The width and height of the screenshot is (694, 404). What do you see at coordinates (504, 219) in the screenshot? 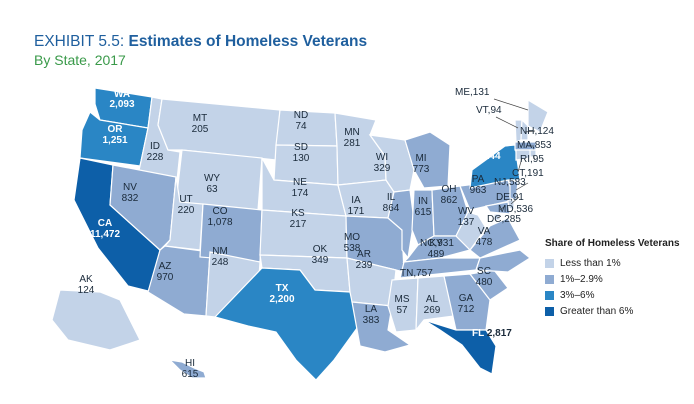
I see `state-label-dc: DC,285` at bounding box center [504, 219].